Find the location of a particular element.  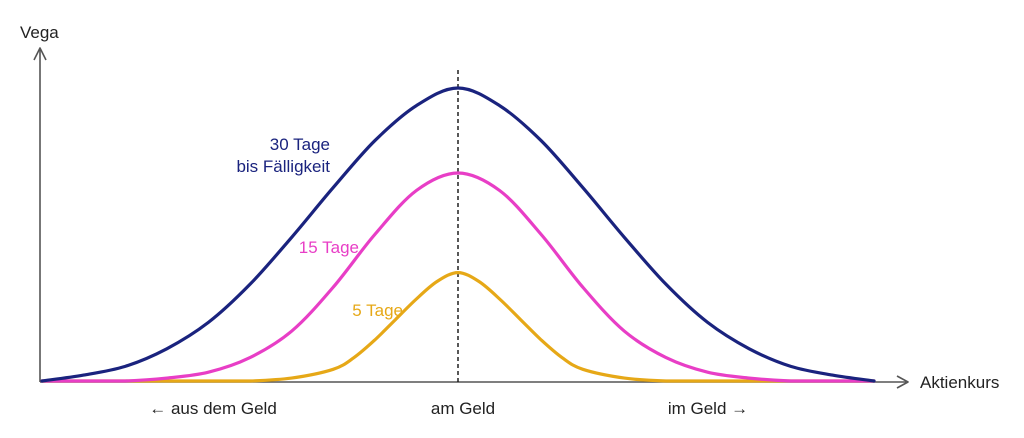

x-axis-arrow is located at coordinates (902, 382).